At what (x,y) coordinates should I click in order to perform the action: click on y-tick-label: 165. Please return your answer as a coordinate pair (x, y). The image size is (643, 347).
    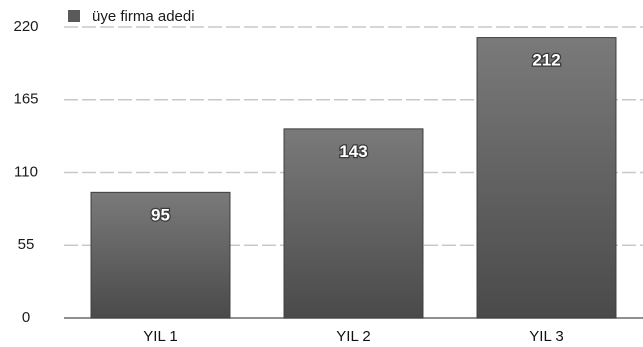
    Looking at the image, I should click on (25, 99).